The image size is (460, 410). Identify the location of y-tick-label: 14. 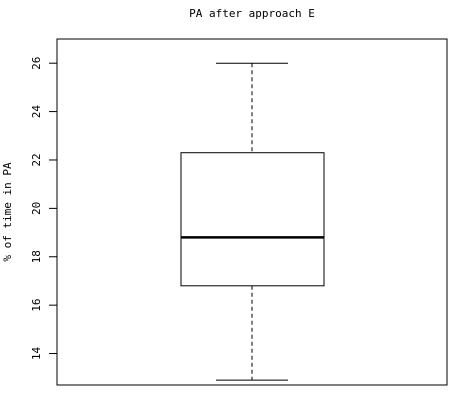
(36, 354).